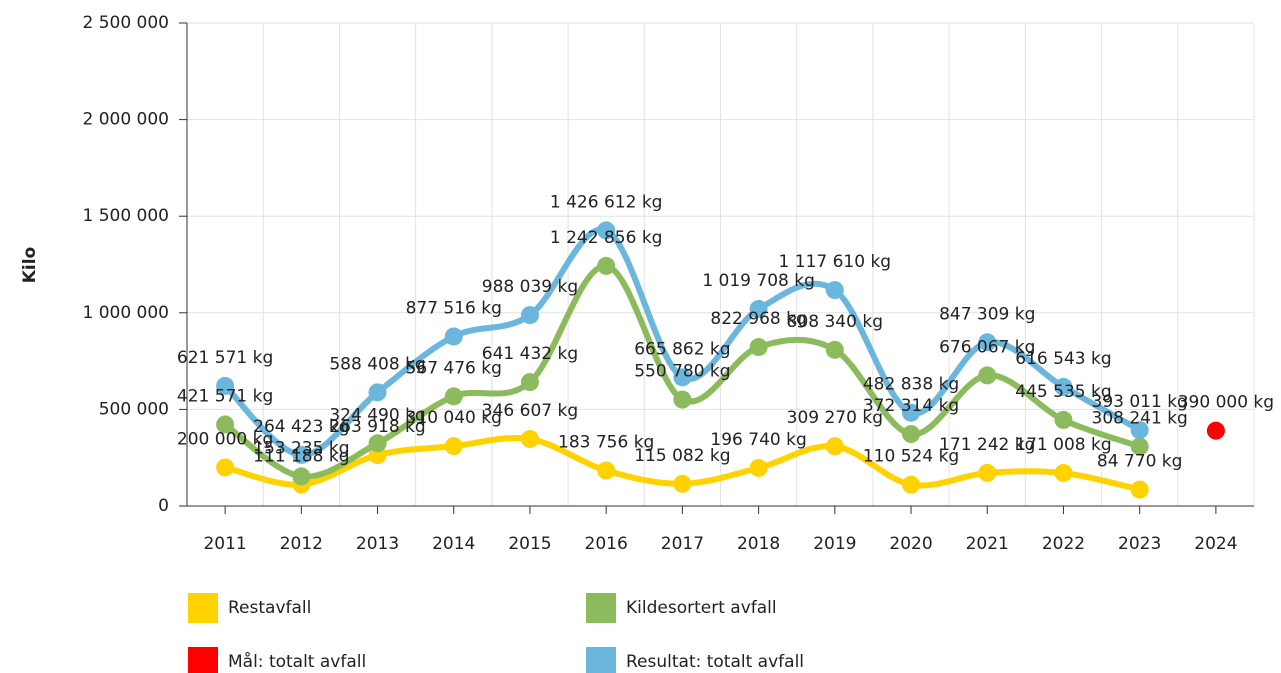  Describe the element at coordinates (987, 314) in the screenshot. I see `data-label: 847 309 kg` at that location.